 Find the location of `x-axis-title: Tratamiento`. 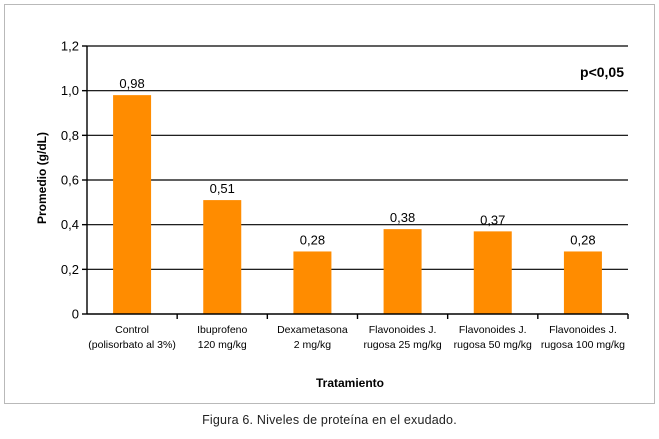

x-axis-title: Tratamiento is located at coordinates (350, 383).